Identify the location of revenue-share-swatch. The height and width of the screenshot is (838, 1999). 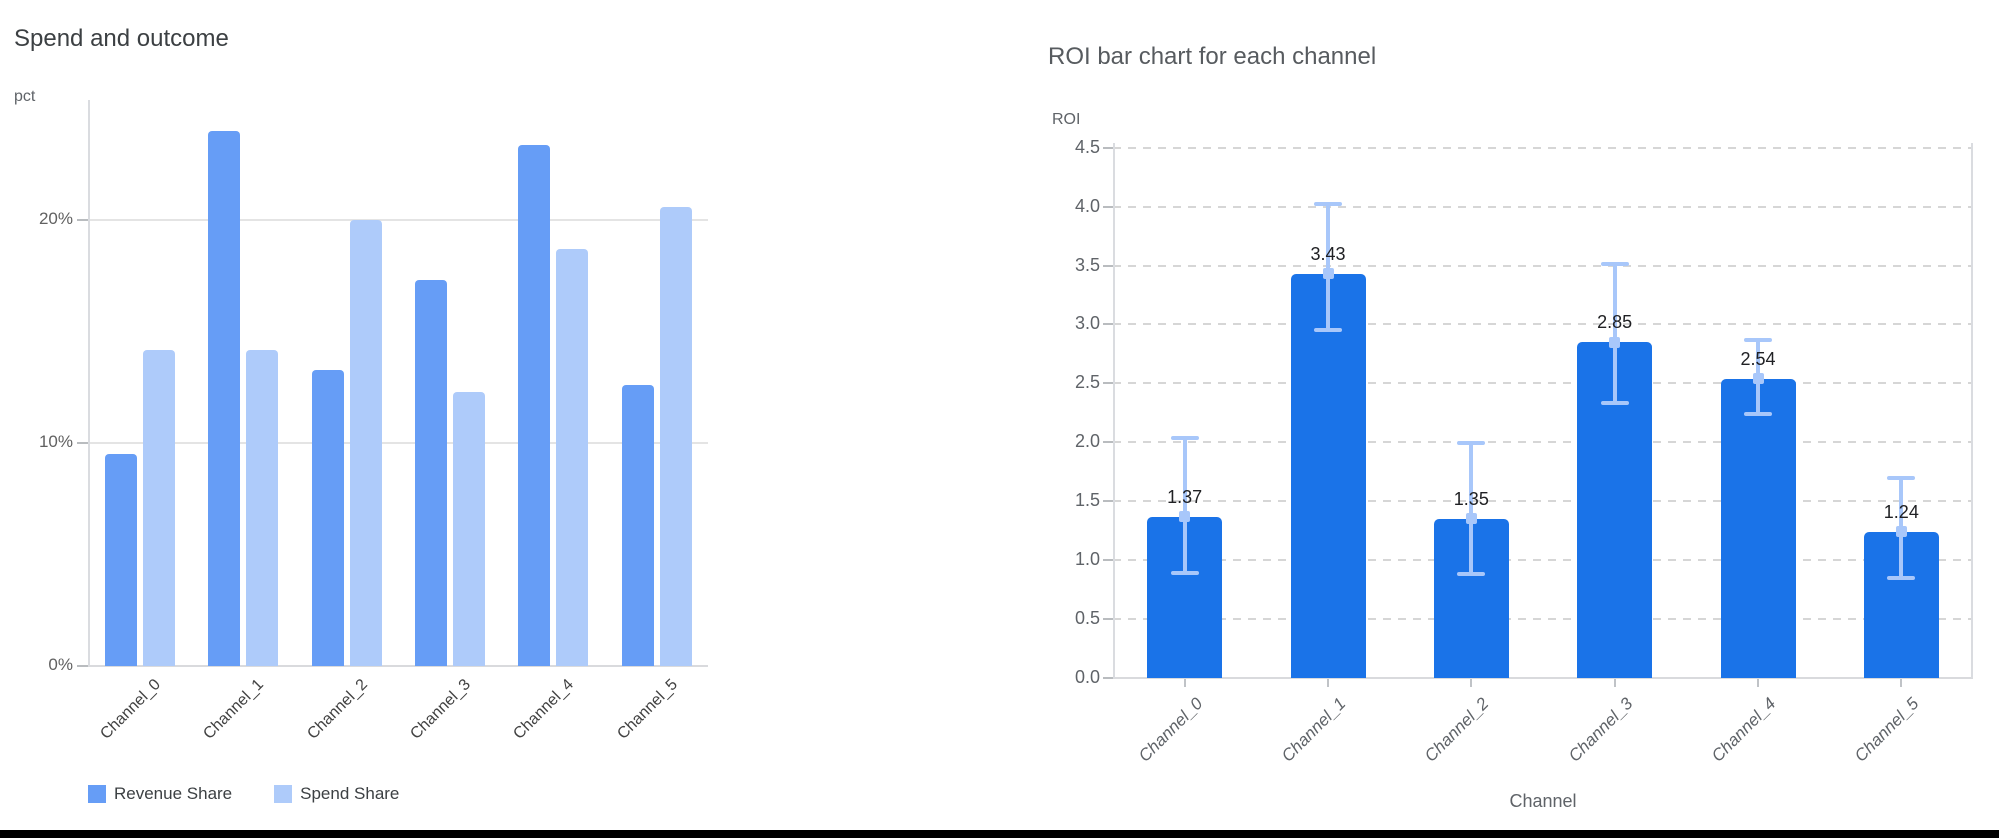
(97, 794).